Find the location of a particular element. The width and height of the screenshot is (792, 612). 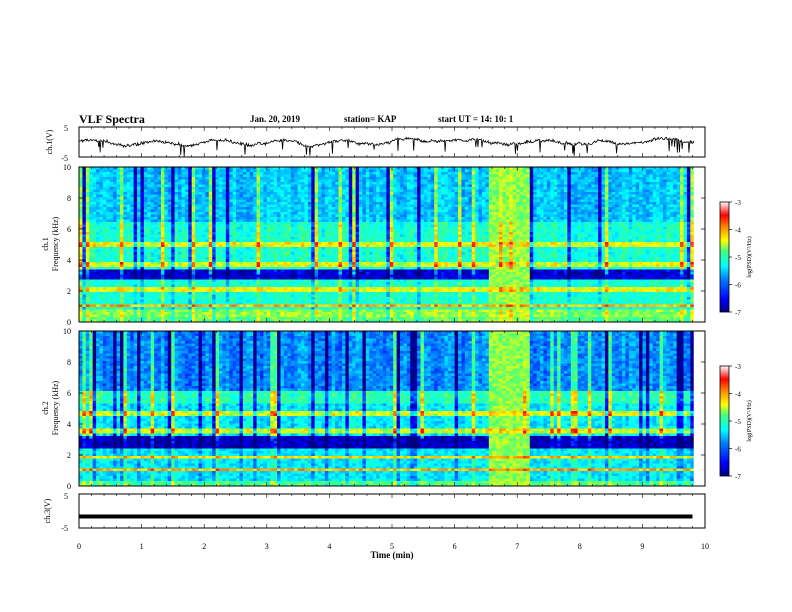

ch2-colorbar-tick-label: -7 is located at coordinates (738, 477).